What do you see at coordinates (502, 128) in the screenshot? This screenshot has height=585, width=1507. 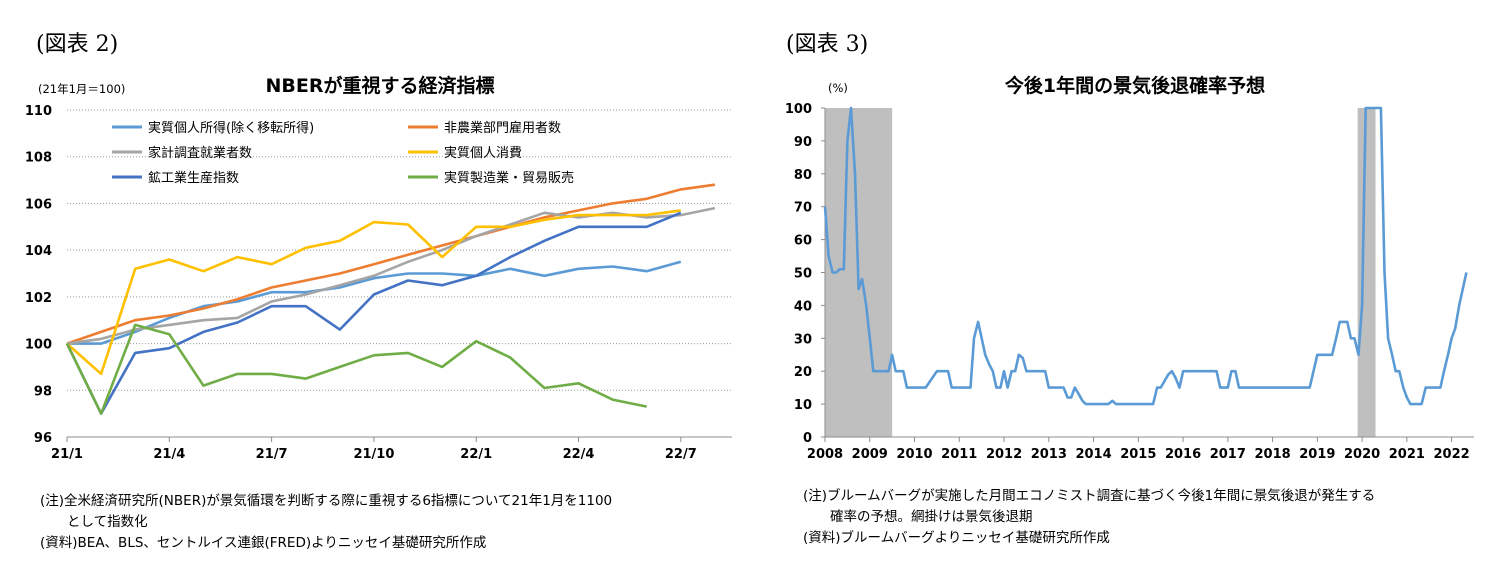 I see `chart1-legend-label: 非農業部門雇用者数` at bounding box center [502, 128].